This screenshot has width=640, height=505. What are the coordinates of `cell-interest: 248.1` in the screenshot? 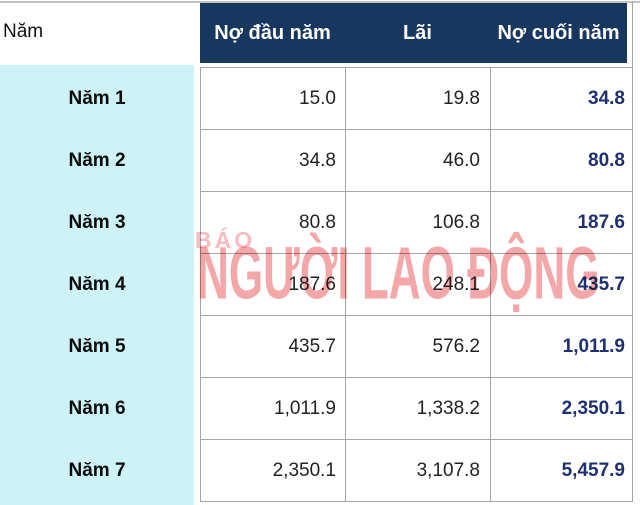 It's located at (418, 285).